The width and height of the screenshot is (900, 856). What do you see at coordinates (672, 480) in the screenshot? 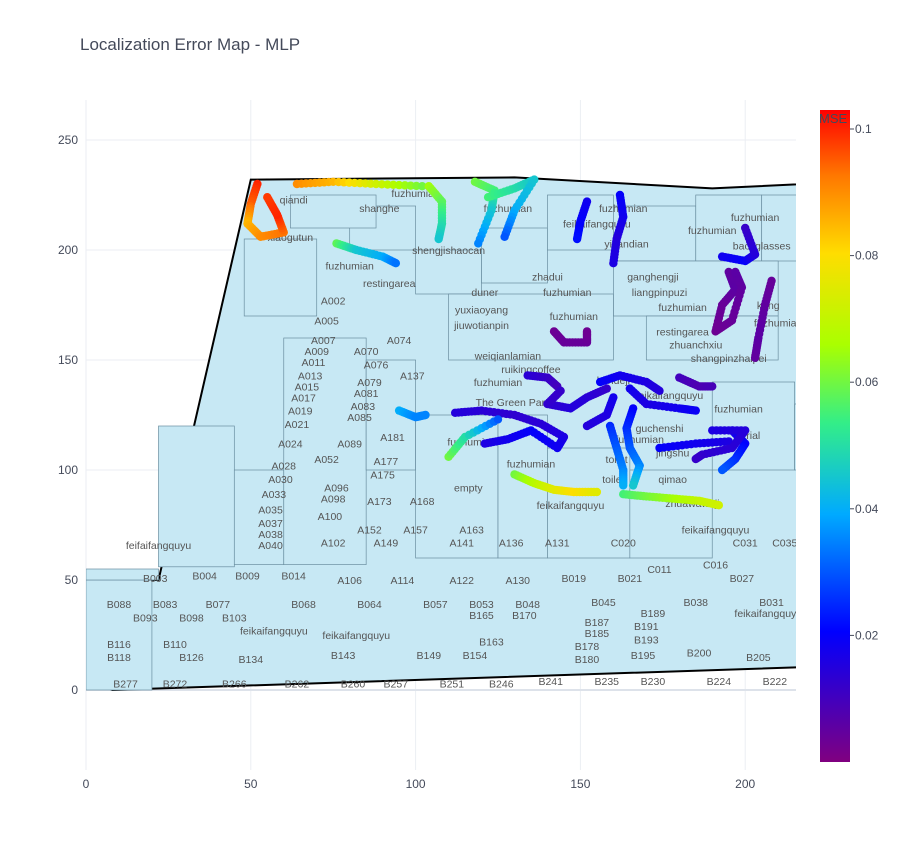
I see `shop-label: qimao` at bounding box center [672, 480].